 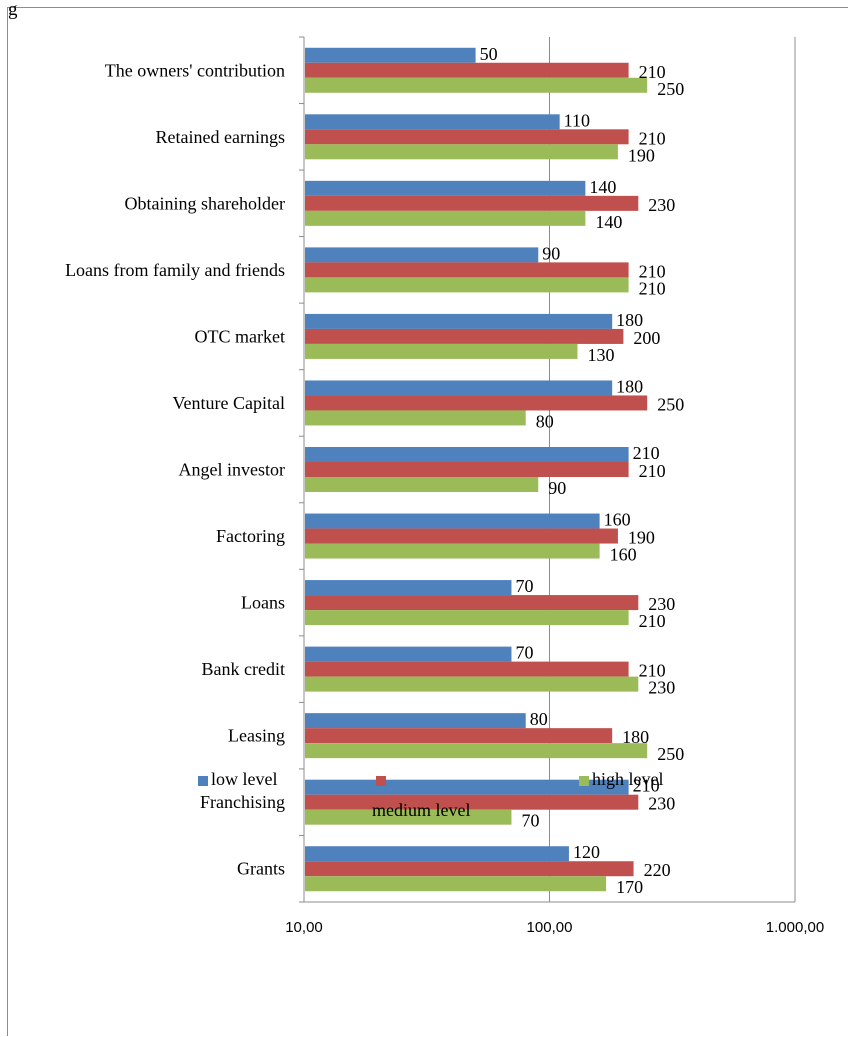 I want to click on category-label-grants: Grants, so click(x=261, y=869).